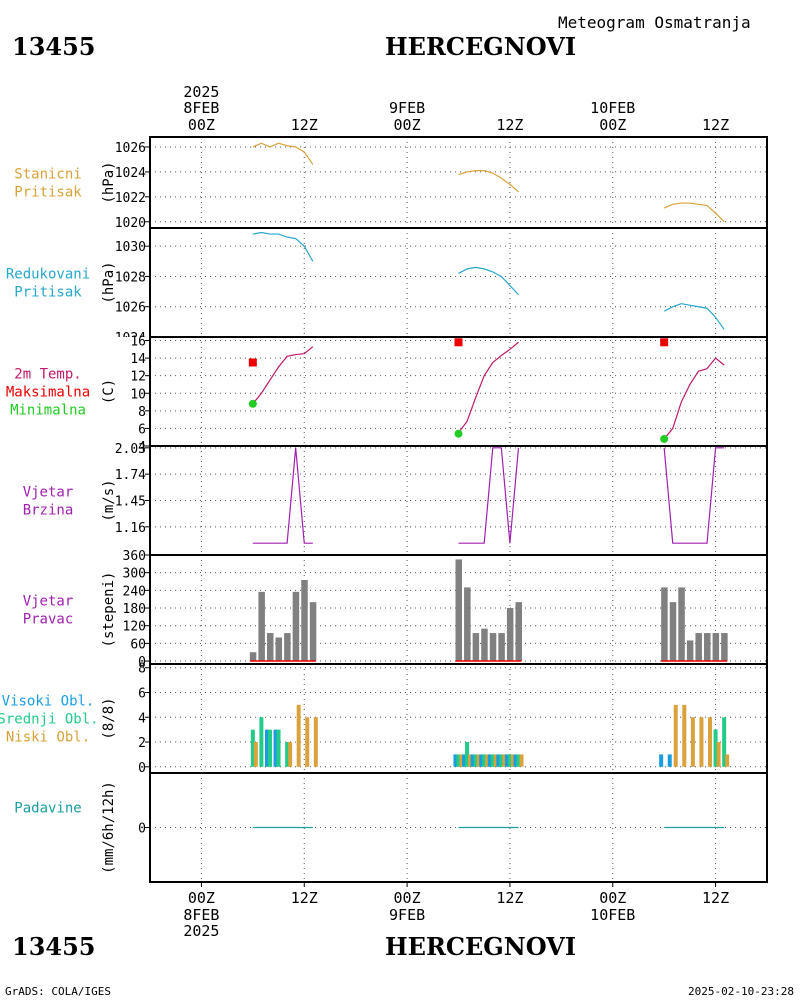  What do you see at coordinates (130, 277) in the screenshot?
I see `ytick-label-reduced_pressure-1: 1028` at bounding box center [130, 277].